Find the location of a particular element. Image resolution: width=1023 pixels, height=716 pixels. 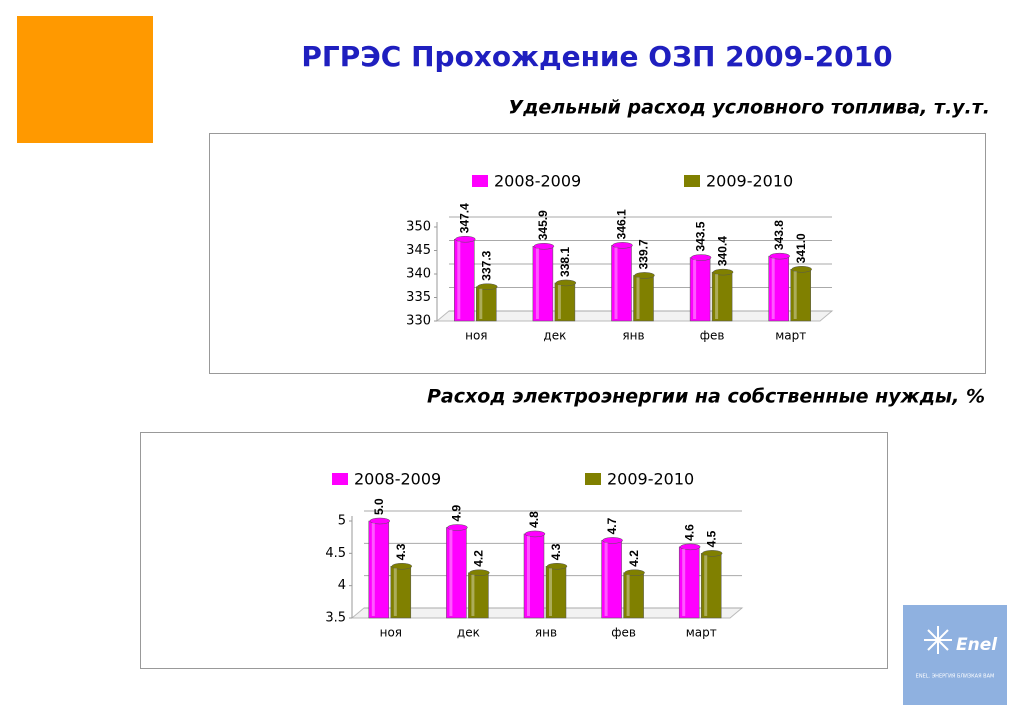

value-label: 346.1 is located at coordinates (622, 224).